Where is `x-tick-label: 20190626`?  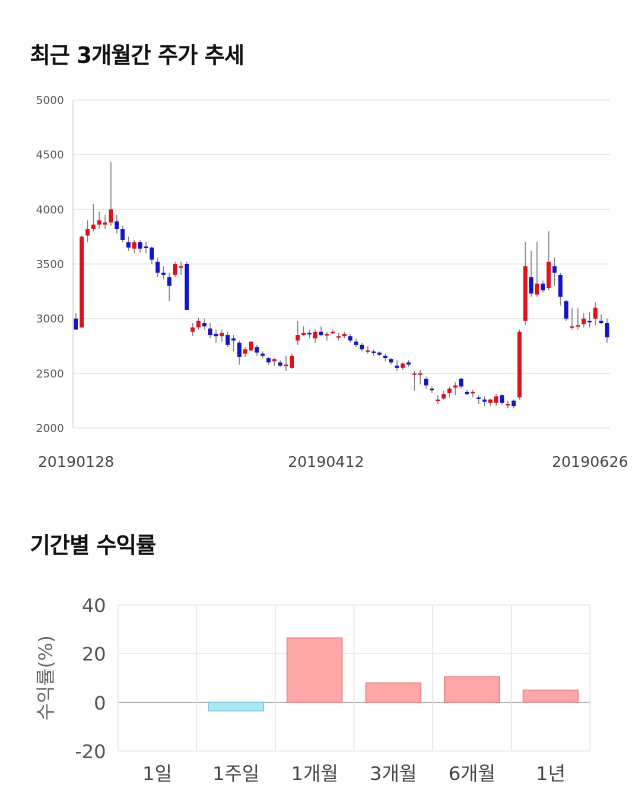 x-tick-label: 20190626 is located at coordinates (590, 462).